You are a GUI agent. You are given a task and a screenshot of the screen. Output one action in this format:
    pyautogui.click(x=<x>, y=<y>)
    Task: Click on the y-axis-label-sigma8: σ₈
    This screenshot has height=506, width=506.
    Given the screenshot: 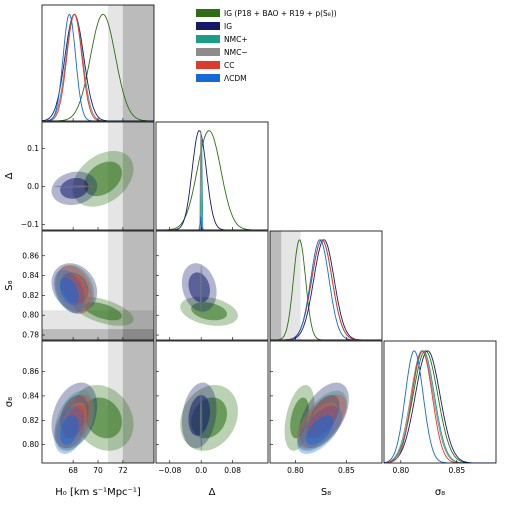 What is the action you would take?
    pyautogui.click(x=9, y=402)
    